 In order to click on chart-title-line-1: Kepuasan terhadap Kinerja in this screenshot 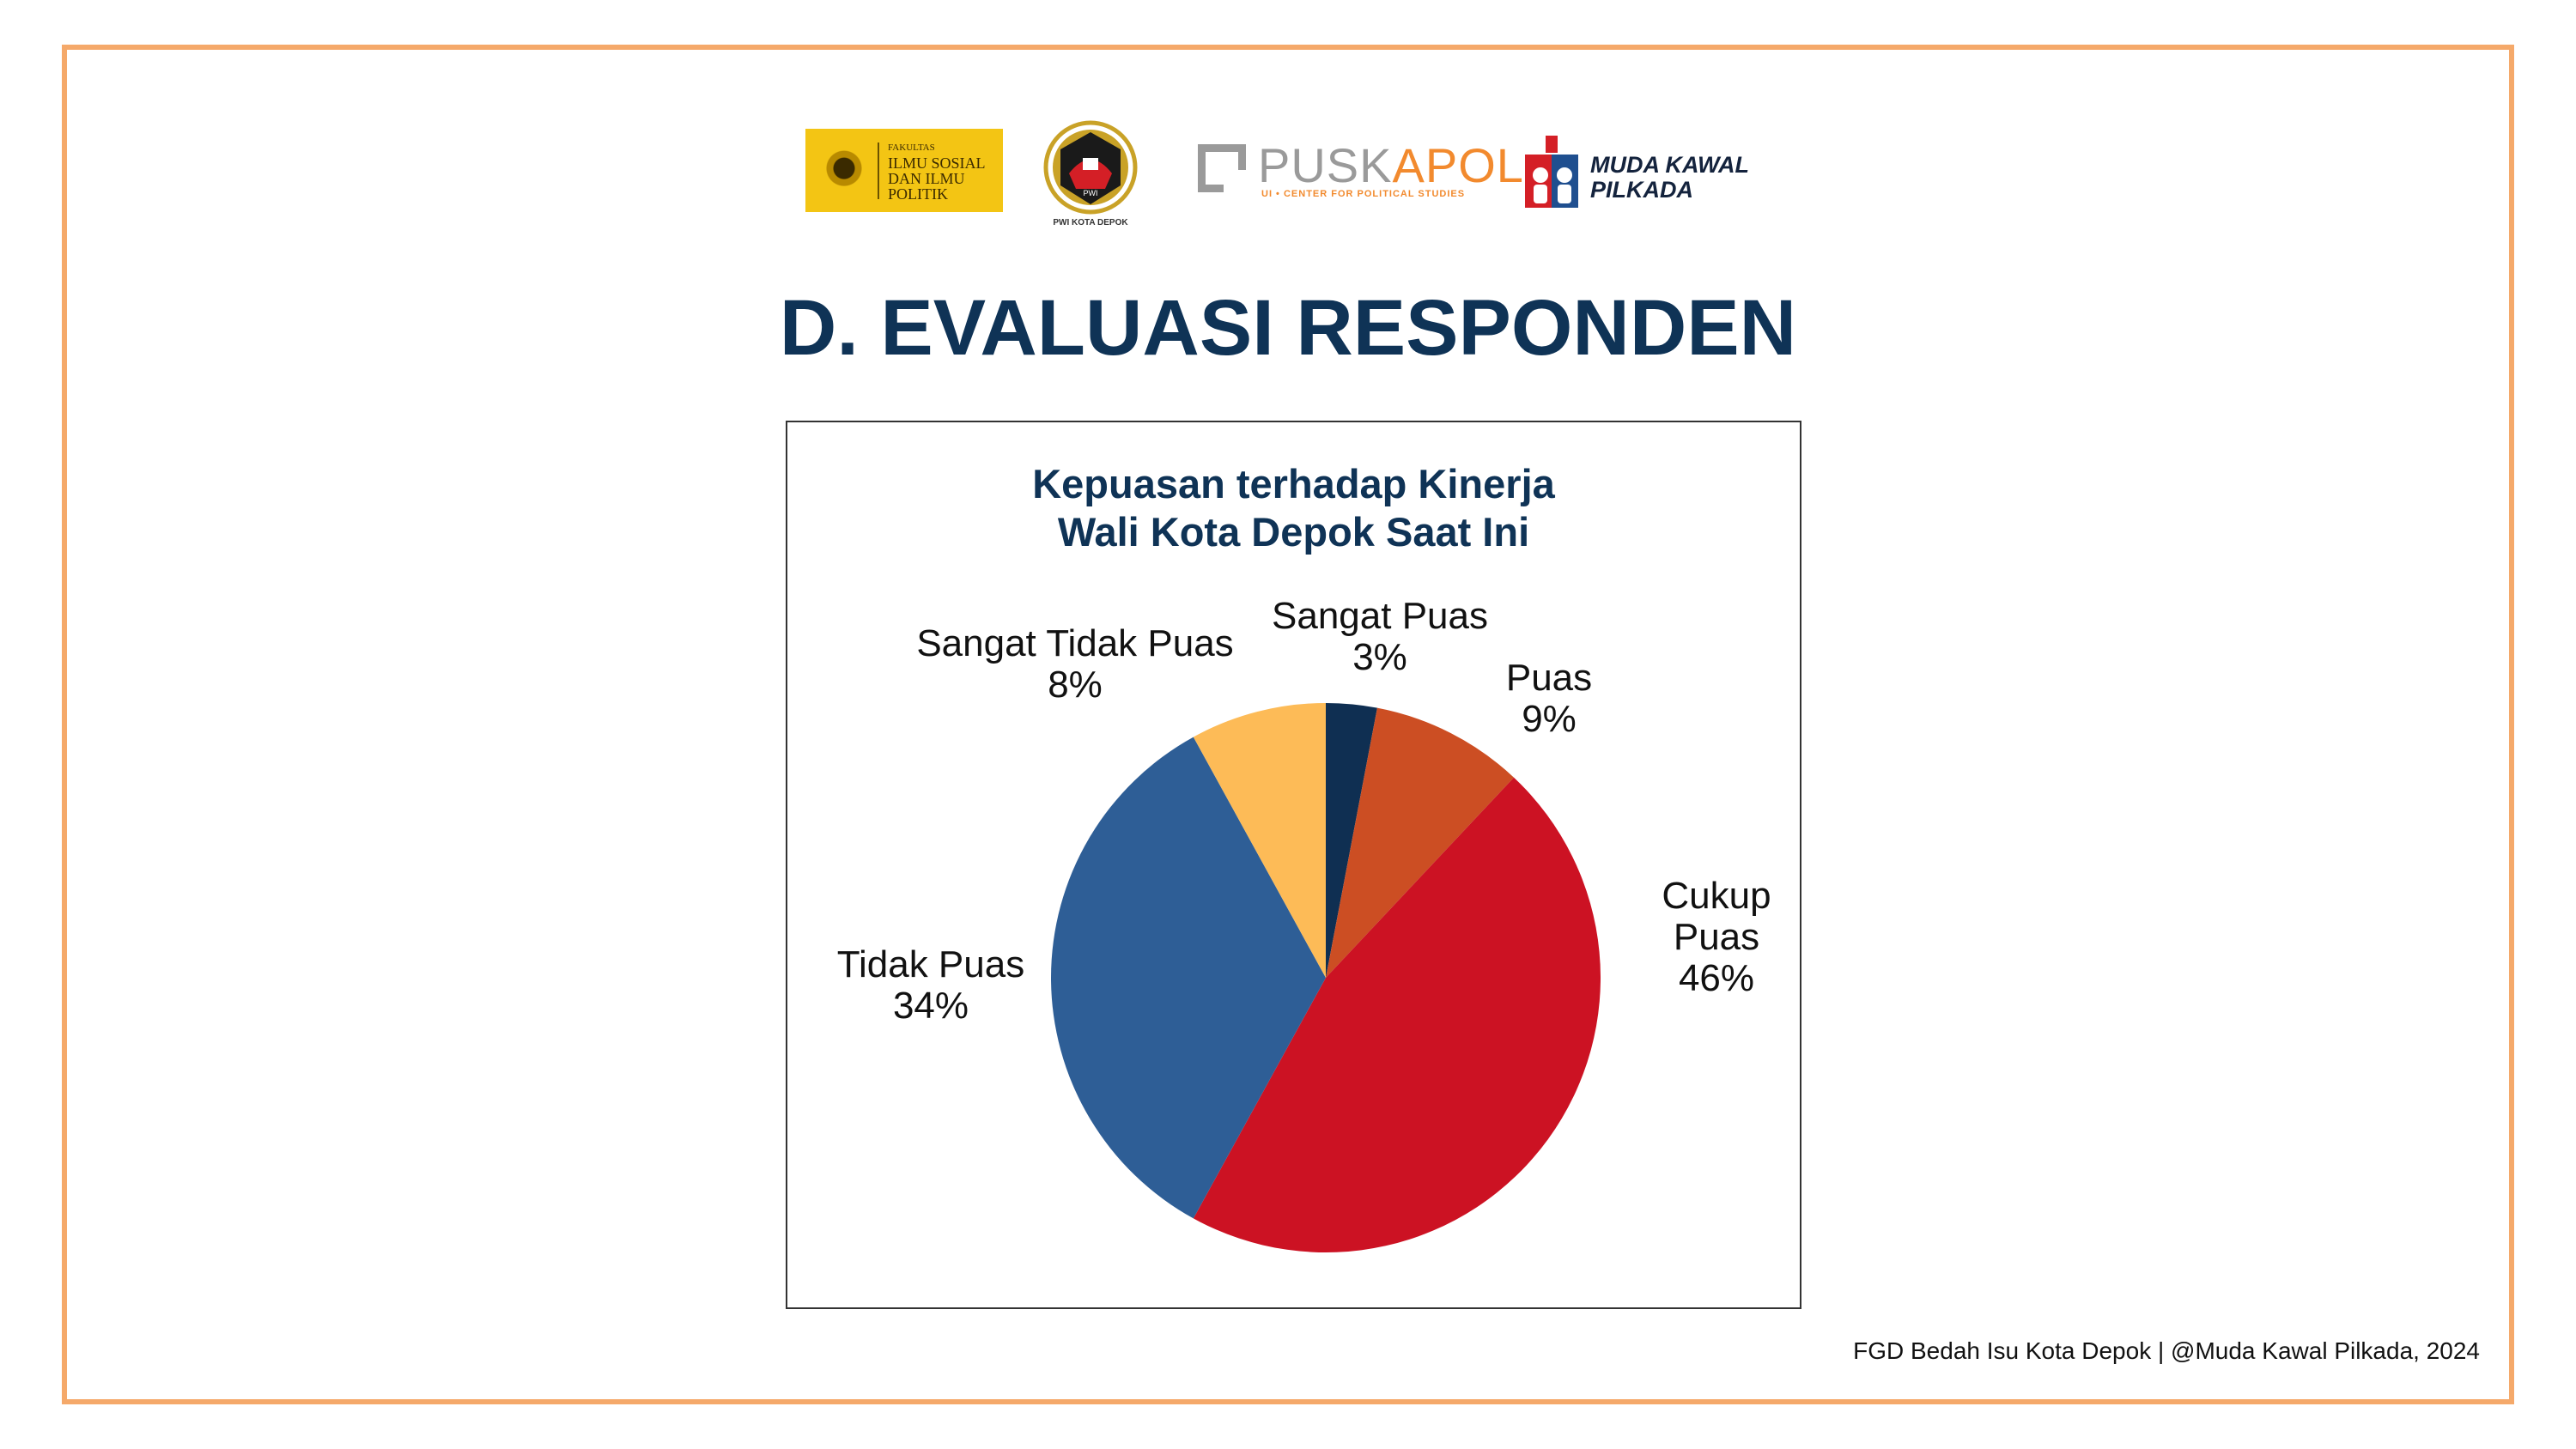, I will do `click(1294, 484)`.